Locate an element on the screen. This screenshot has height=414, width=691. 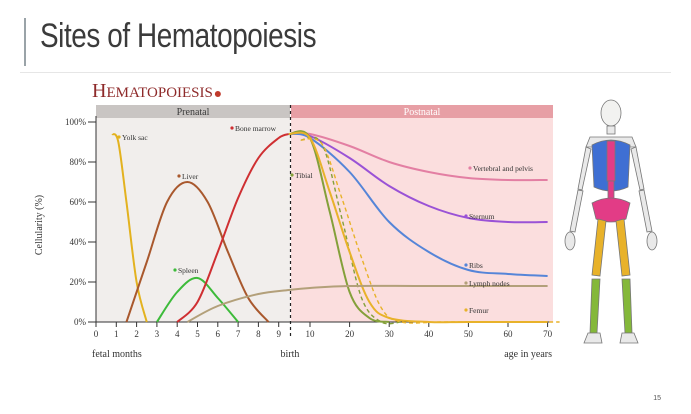
x-tick-label: 0 is located at coordinates (96, 334).